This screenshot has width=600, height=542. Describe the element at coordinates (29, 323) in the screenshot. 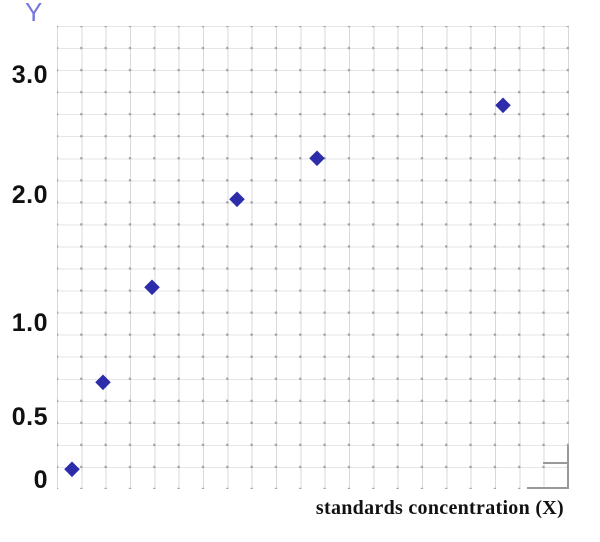

I see `y-tick-label: 1.0` at that location.